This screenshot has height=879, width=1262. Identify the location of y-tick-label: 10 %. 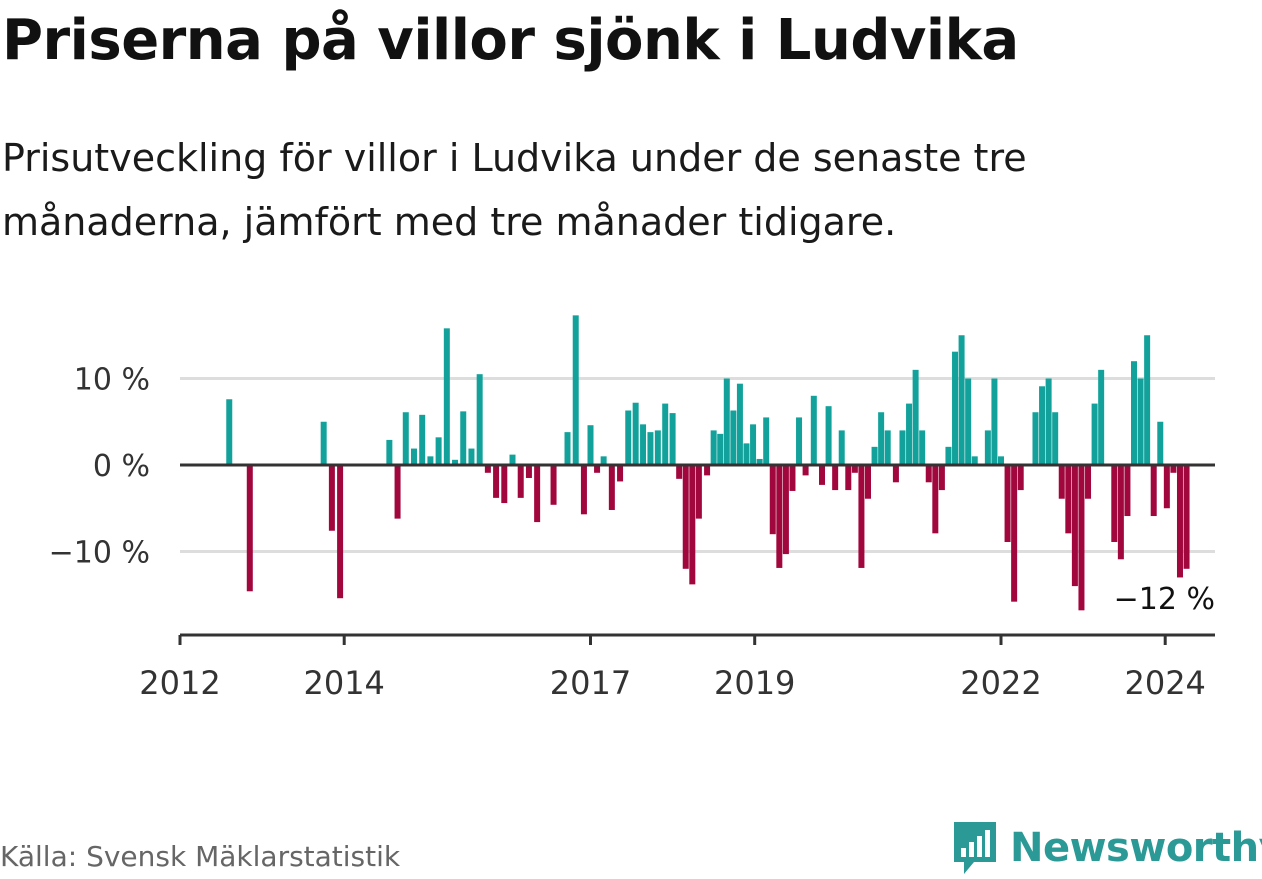
(112, 380).